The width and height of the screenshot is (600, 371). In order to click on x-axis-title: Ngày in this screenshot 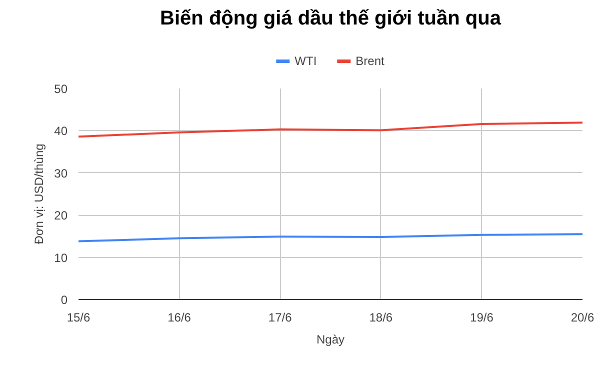, I will do `click(330, 339)`.